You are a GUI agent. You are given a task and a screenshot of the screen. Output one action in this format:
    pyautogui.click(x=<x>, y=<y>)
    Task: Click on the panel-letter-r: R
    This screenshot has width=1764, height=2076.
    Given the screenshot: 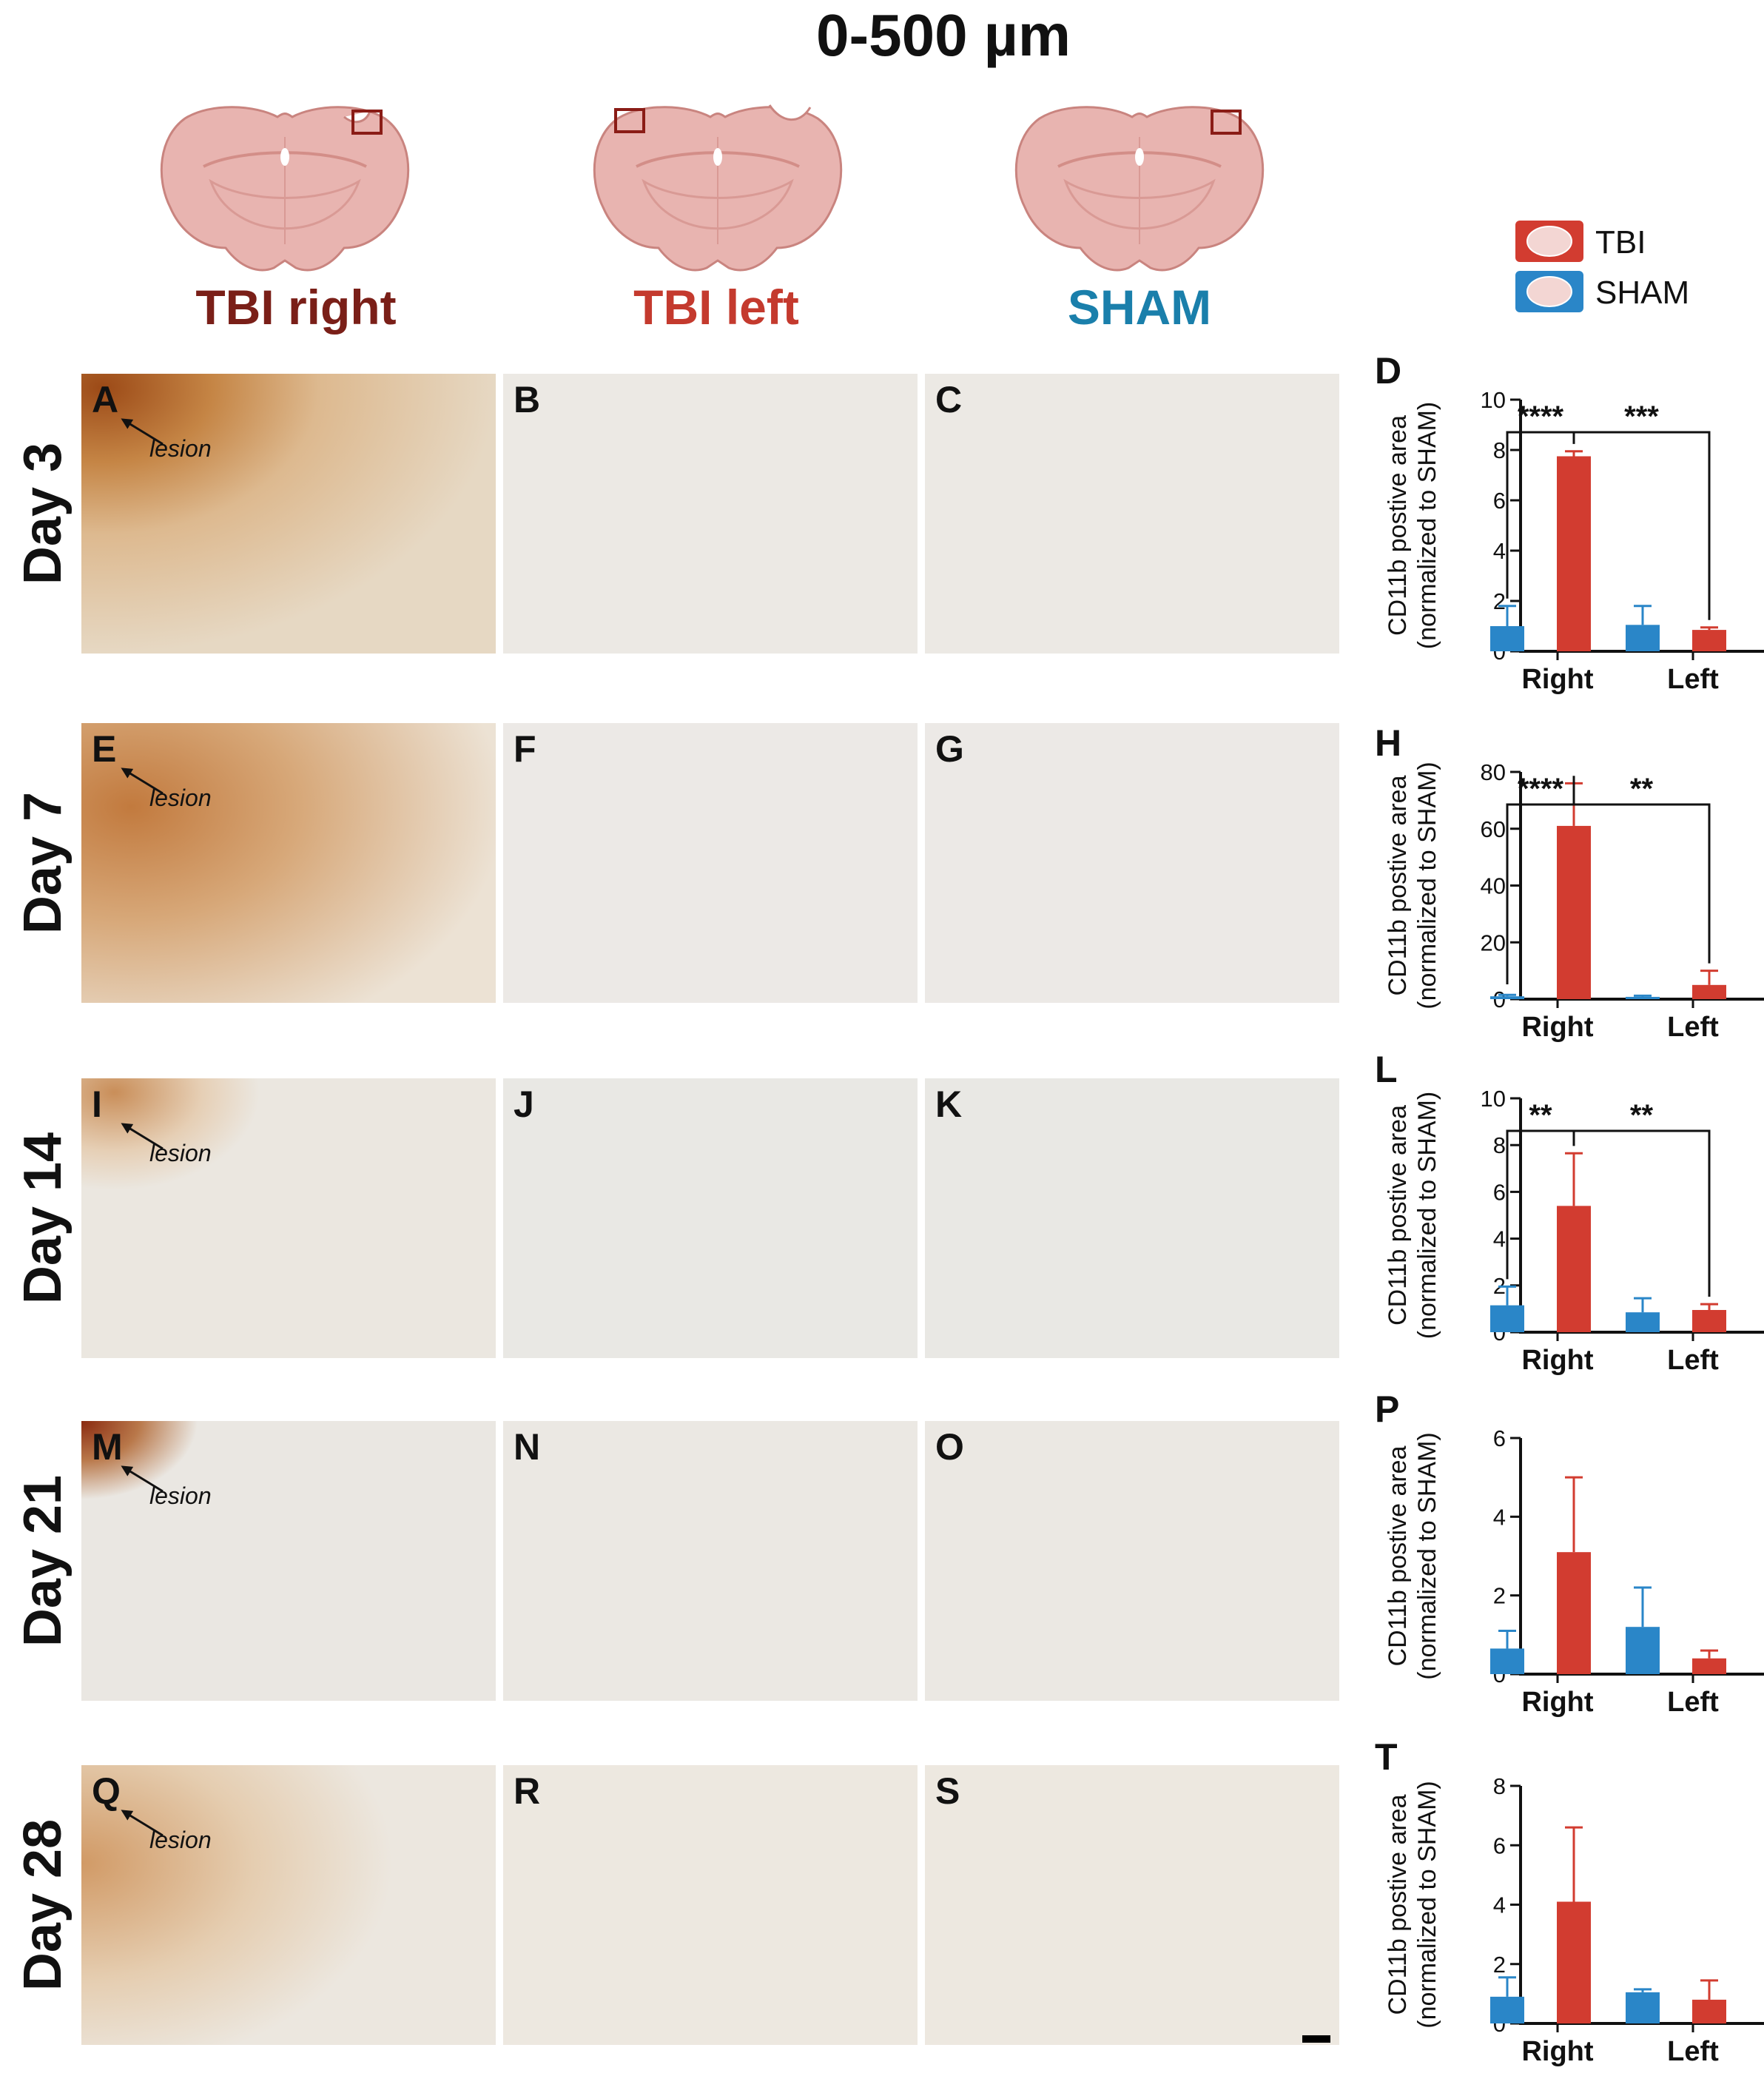 What is the action you would take?
    pyautogui.click(x=527, y=1791)
    